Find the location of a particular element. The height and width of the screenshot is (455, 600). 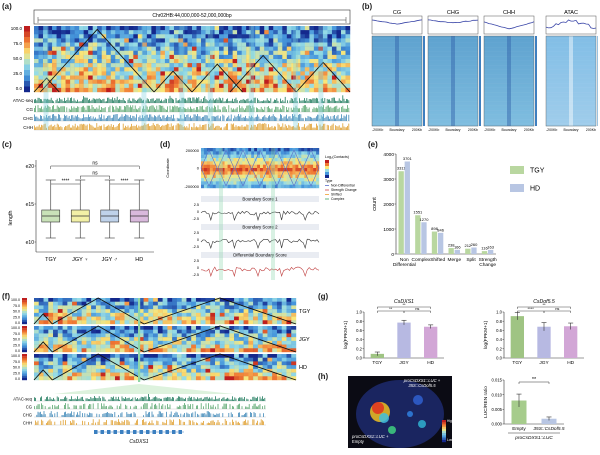

panel-d-legend-item: Strength Change is located at coordinates (344, 190).